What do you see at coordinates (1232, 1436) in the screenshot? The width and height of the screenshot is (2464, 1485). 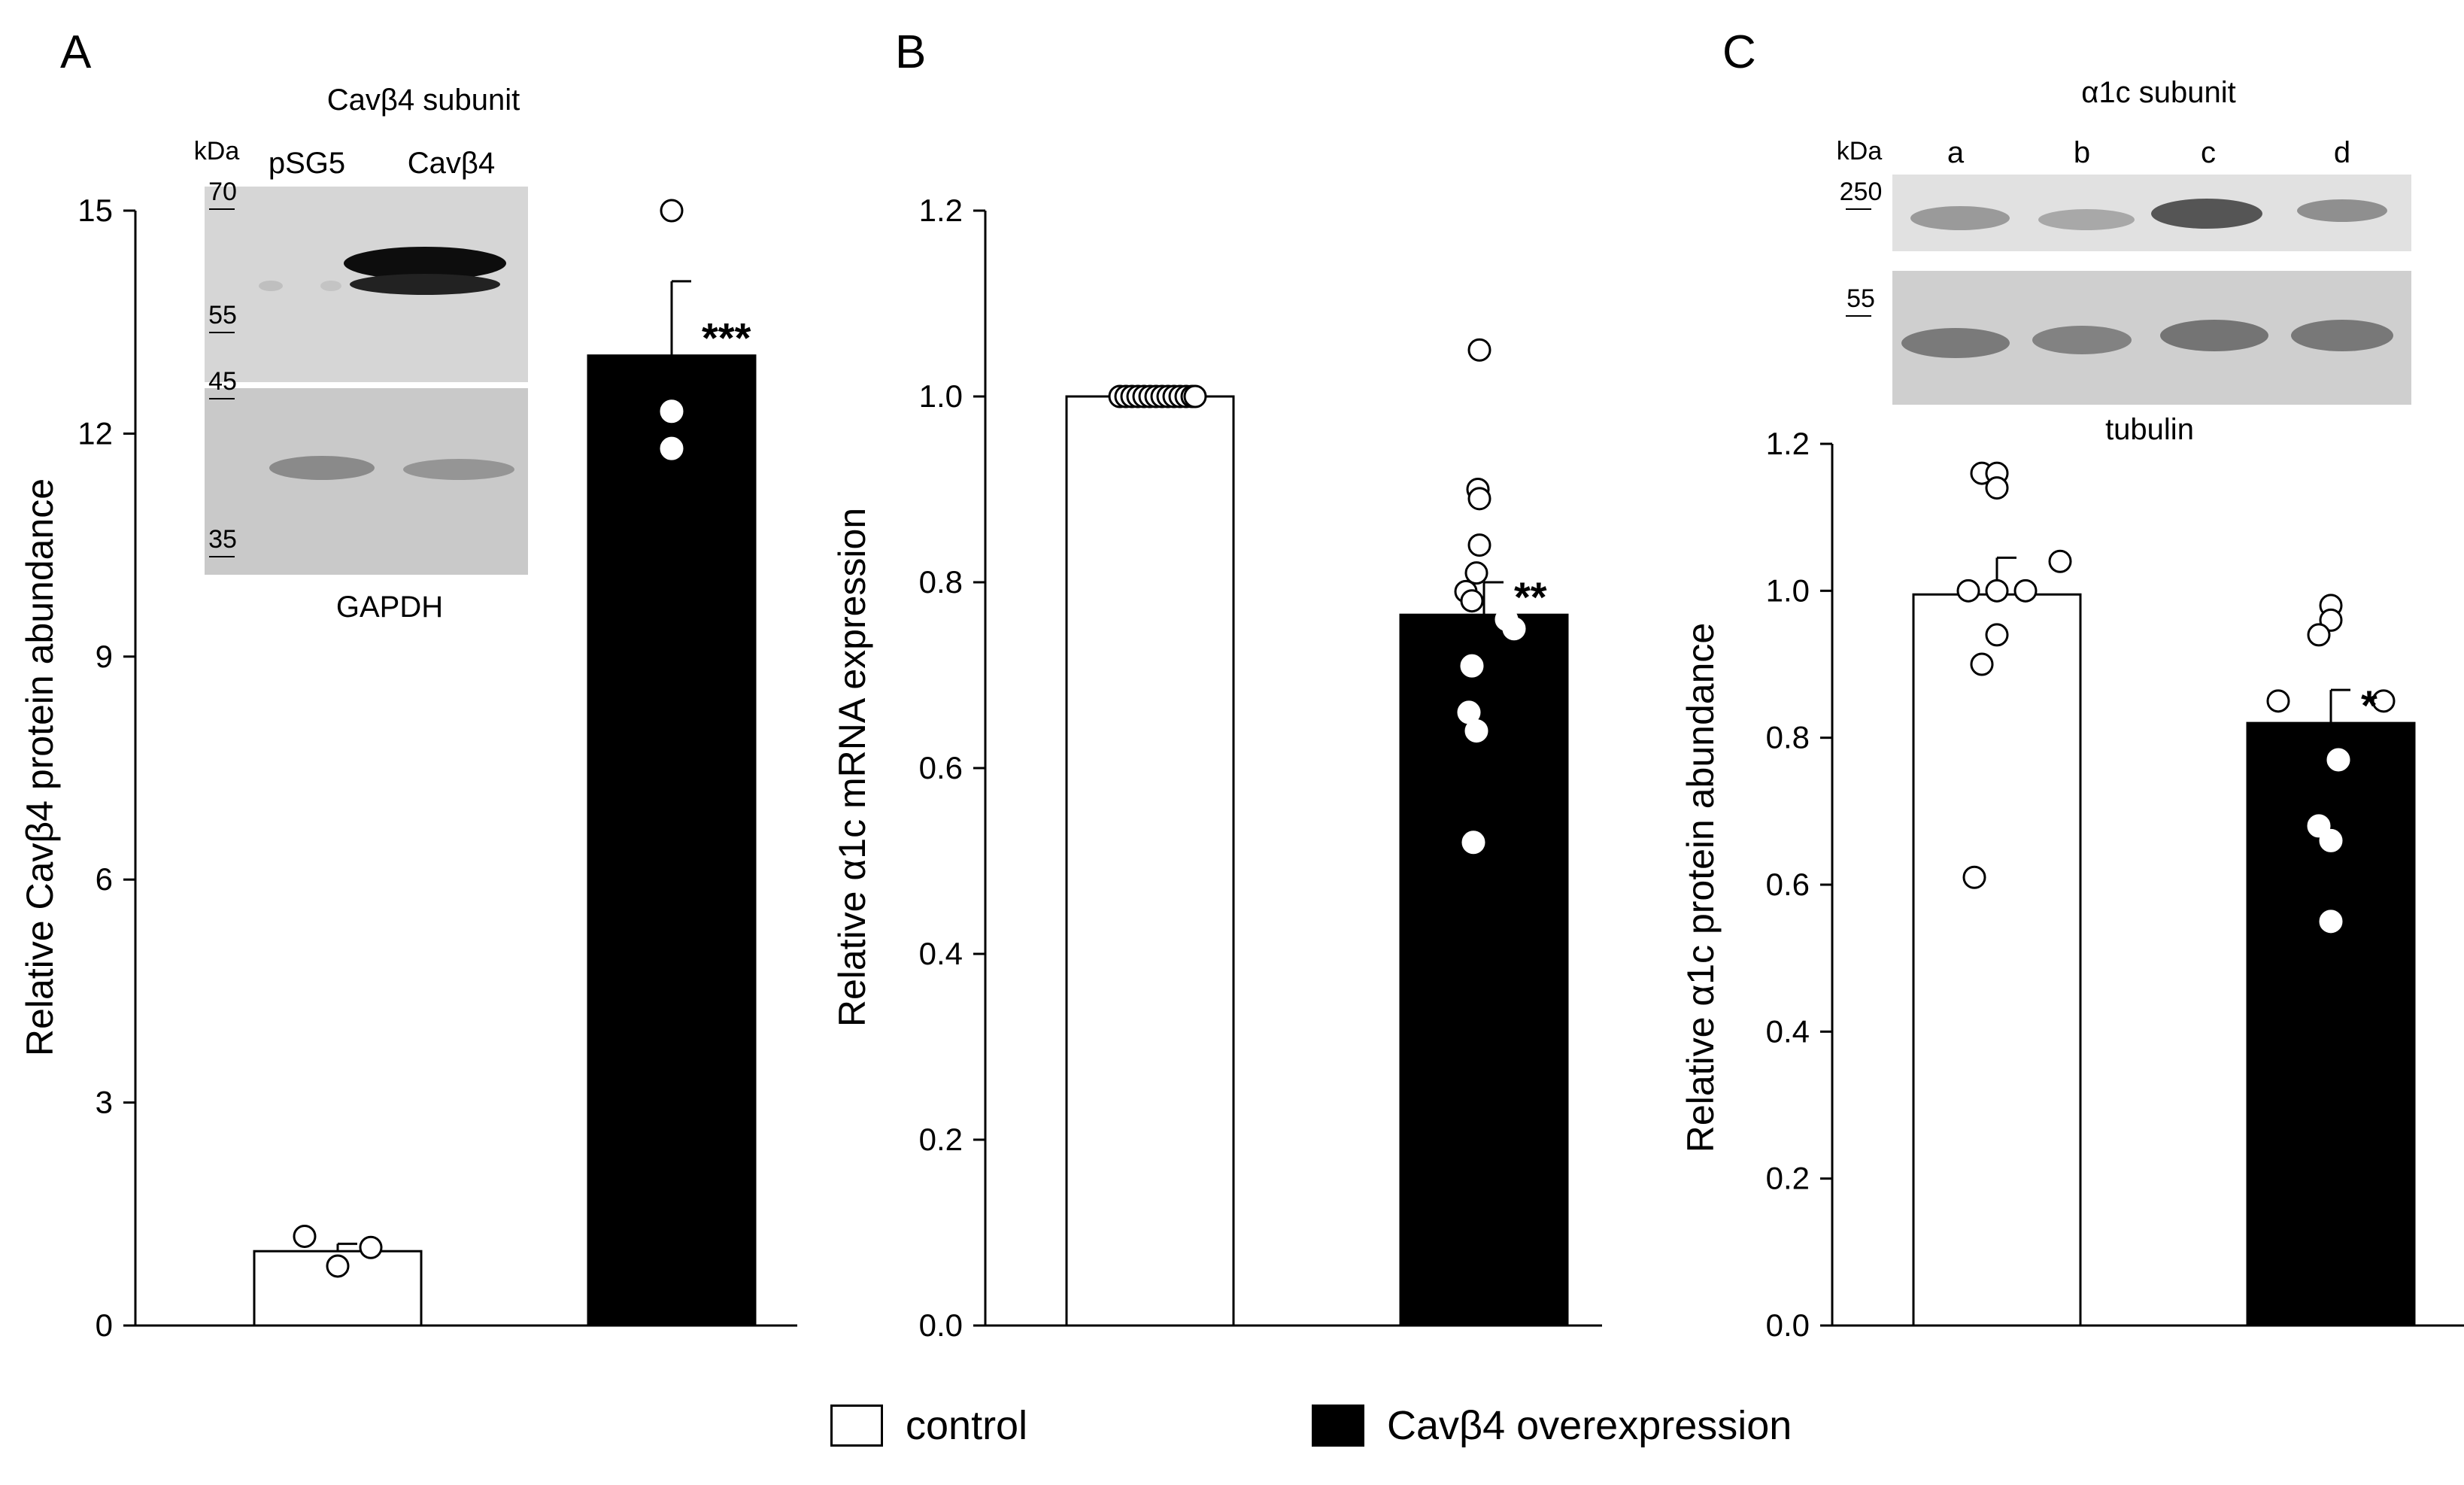 I see `legend: control Cavβ4 overexpression` at bounding box center [1232, 1436].